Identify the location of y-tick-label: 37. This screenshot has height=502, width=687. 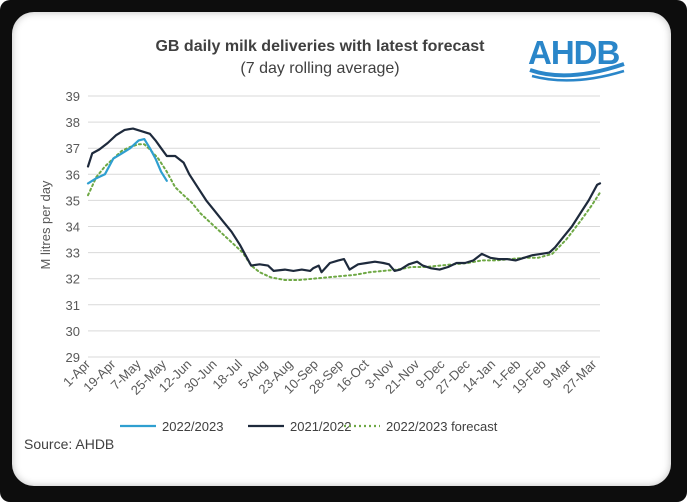
(73, 148).